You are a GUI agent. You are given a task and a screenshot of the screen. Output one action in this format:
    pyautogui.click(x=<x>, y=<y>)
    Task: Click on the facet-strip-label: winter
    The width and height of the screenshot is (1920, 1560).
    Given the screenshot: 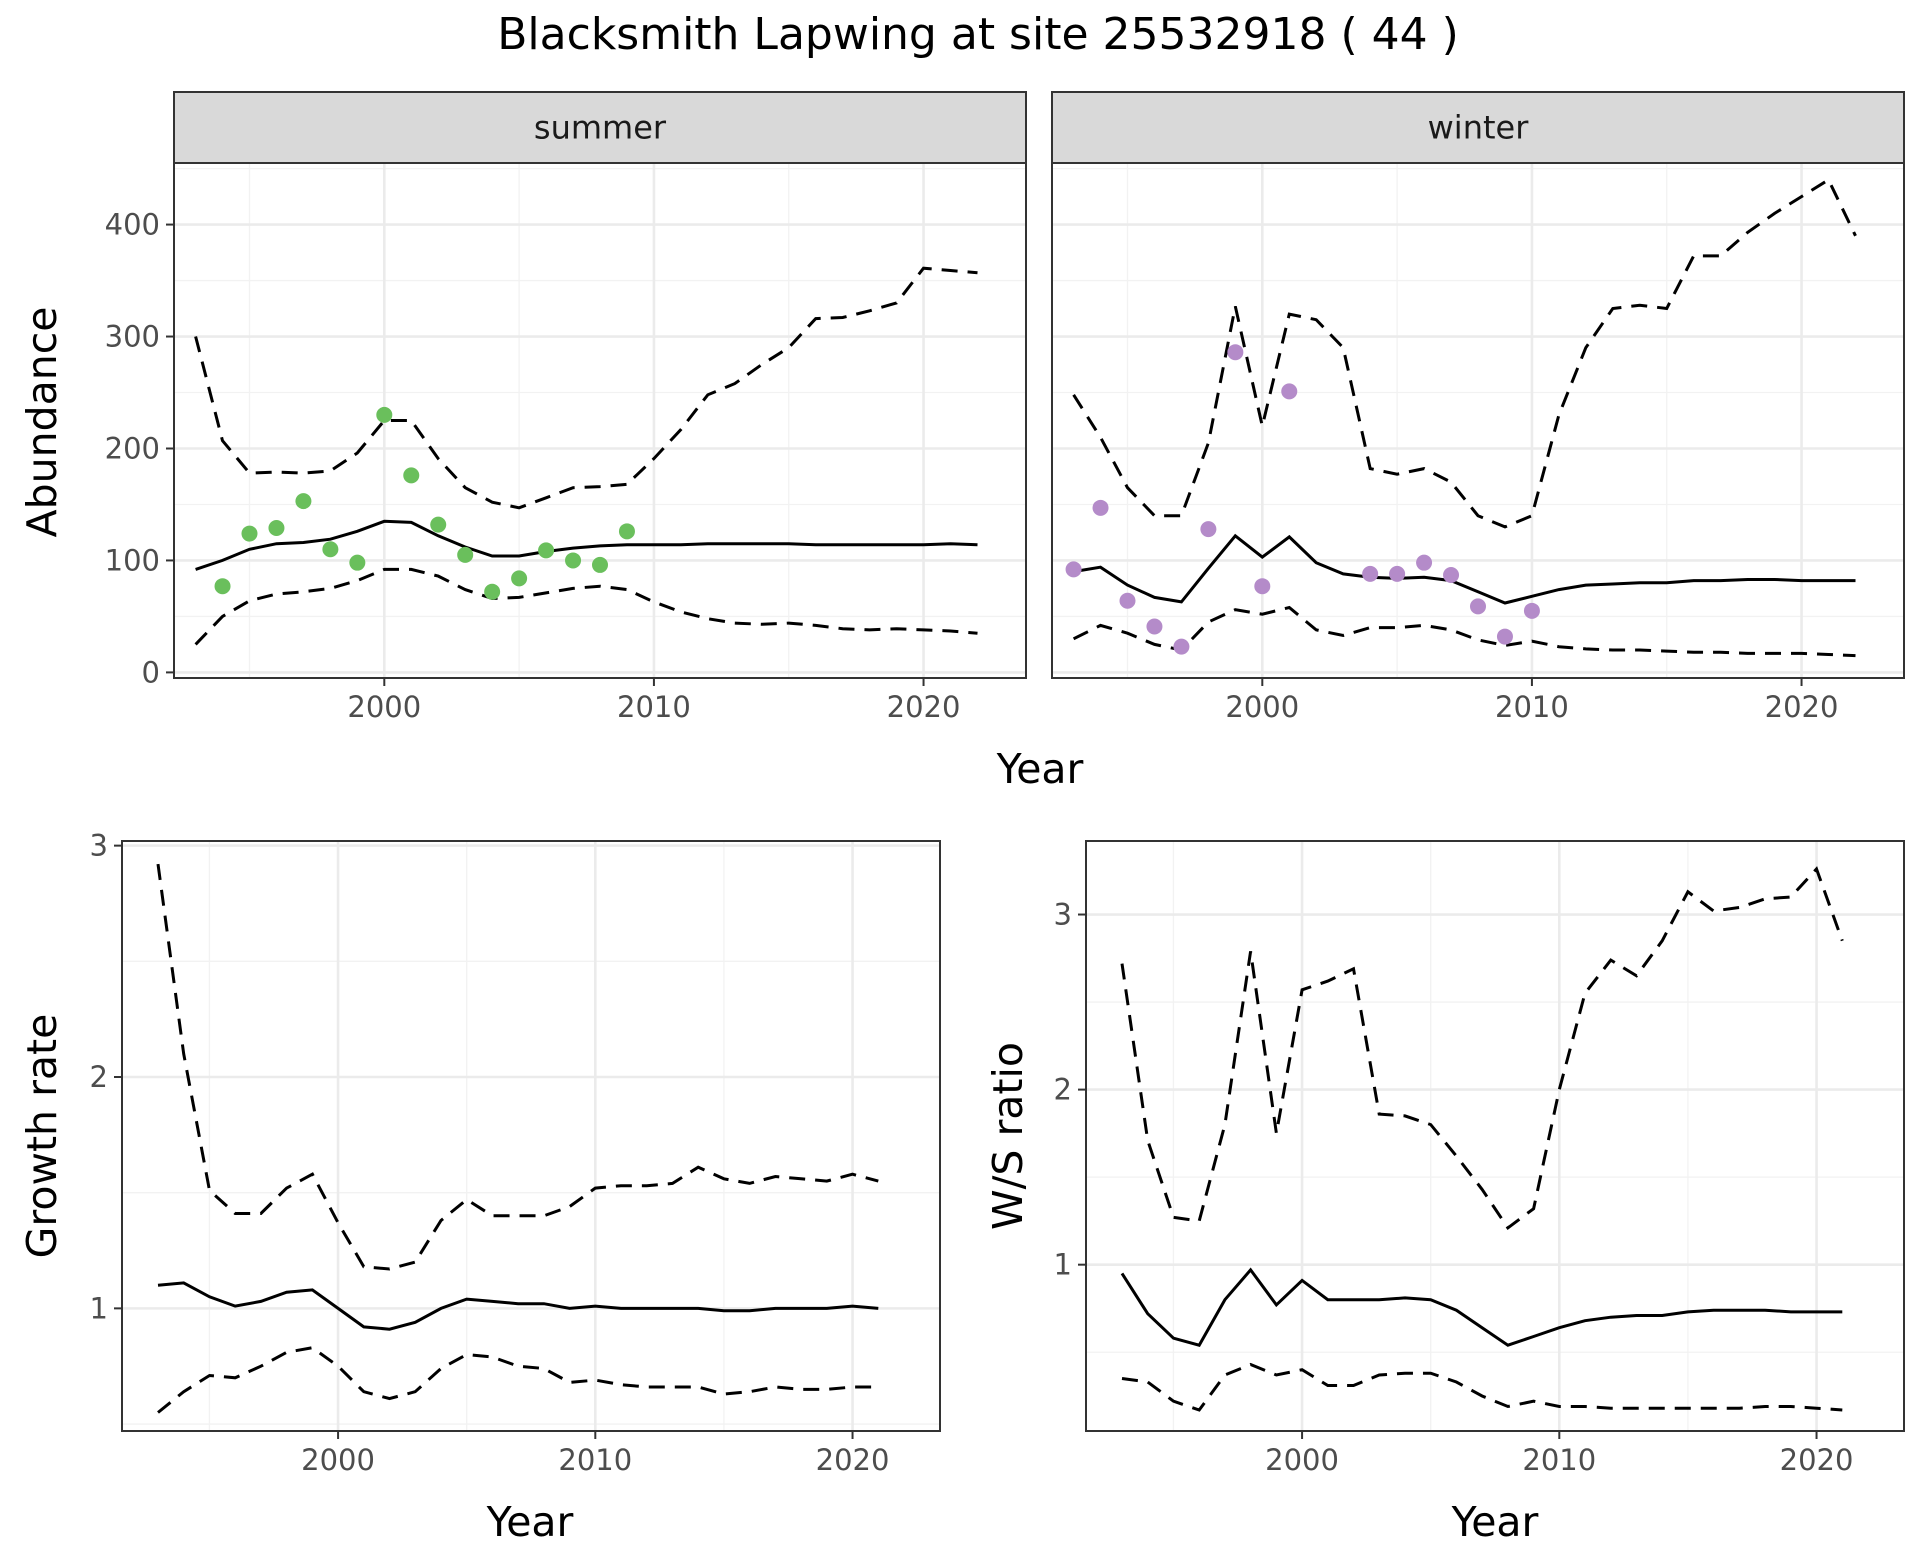 What is the action you would take?
    pyautogui.click(x=1479, y=128)
    